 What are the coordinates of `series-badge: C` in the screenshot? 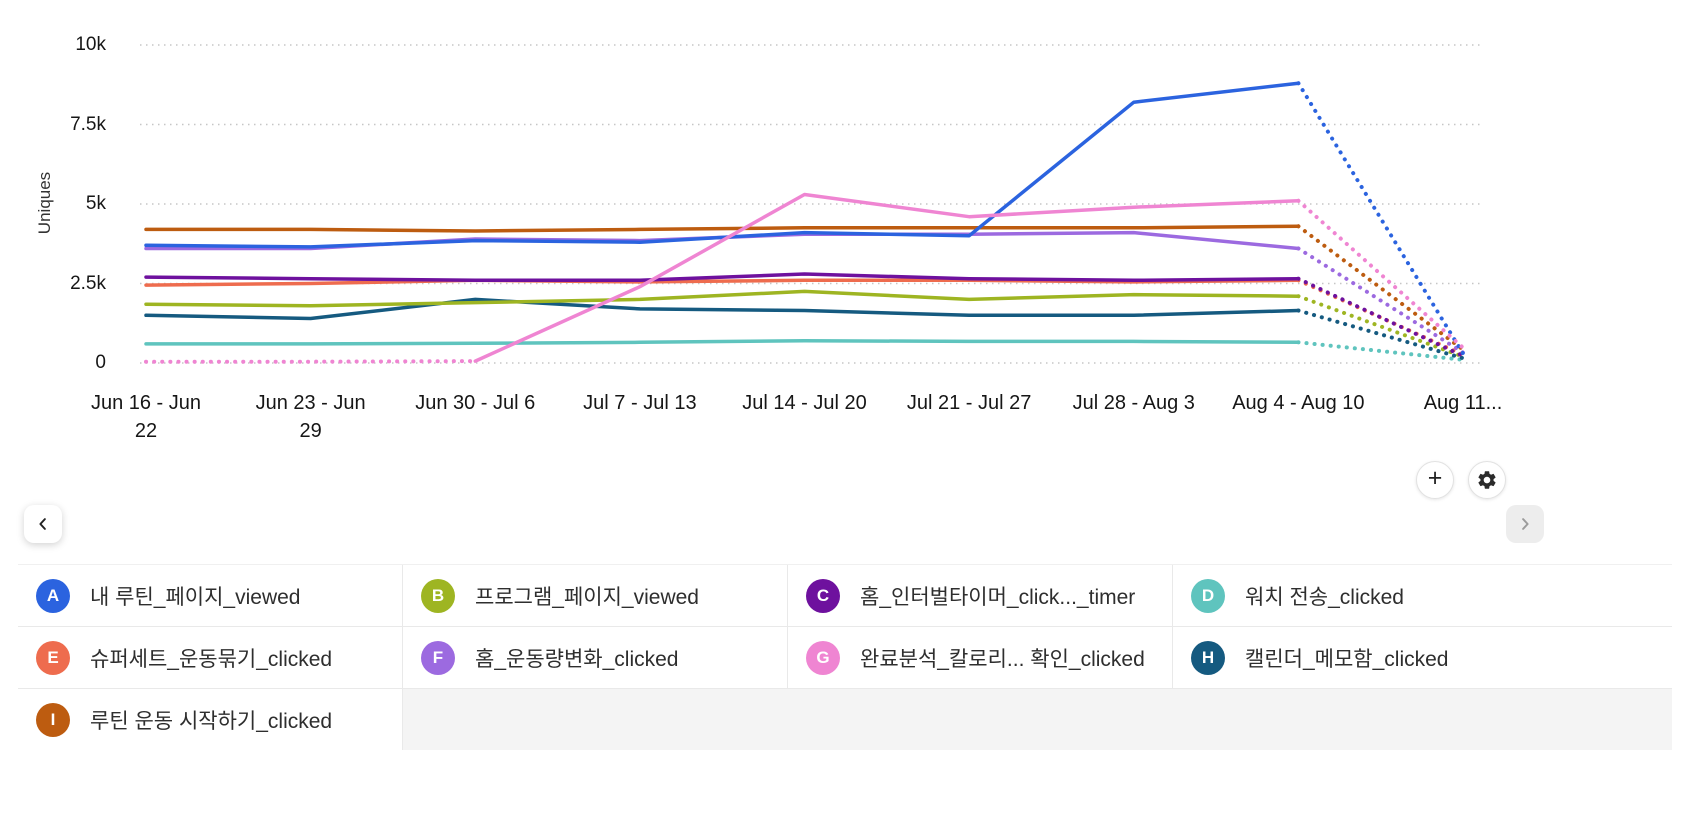 It's located at (823, 595).